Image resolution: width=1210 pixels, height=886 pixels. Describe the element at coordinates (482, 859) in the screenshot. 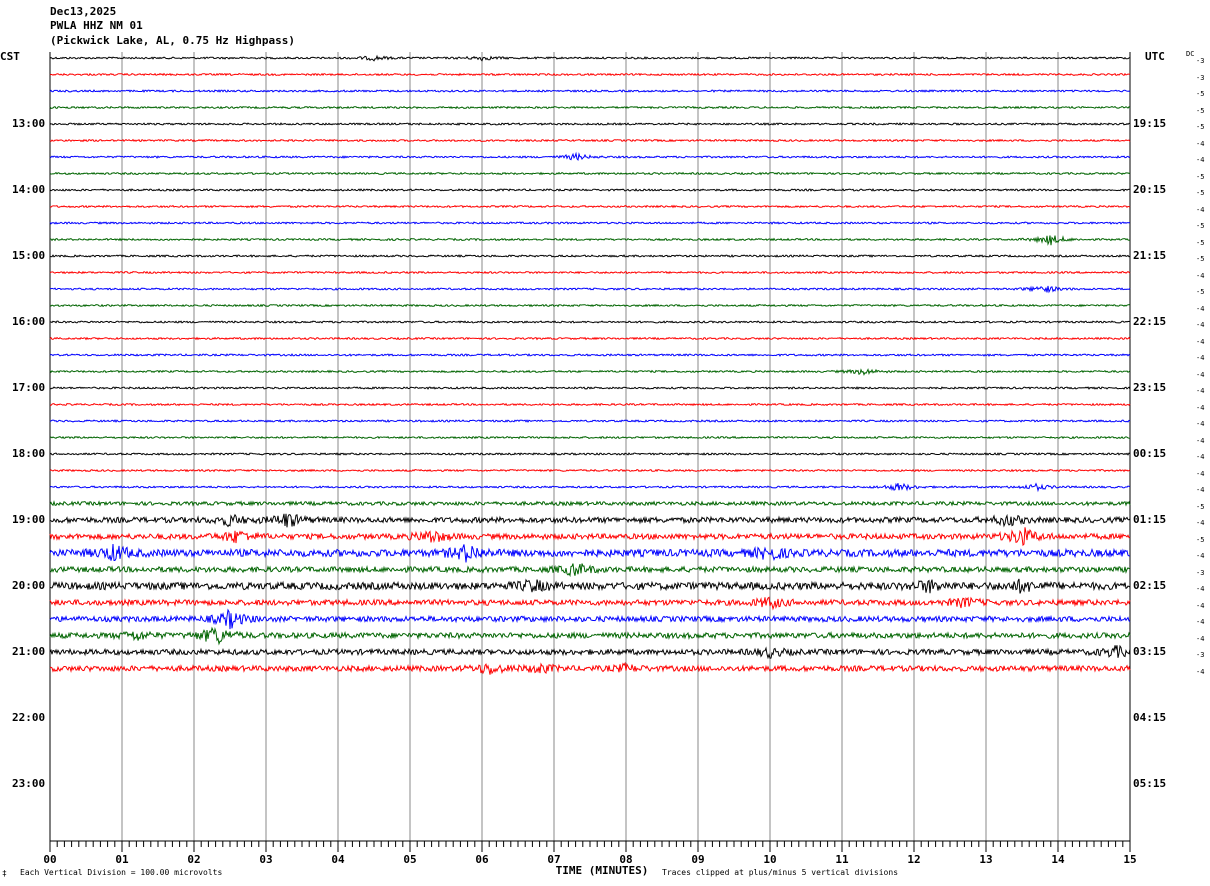

I see `x-tick-label: 06` at that location.